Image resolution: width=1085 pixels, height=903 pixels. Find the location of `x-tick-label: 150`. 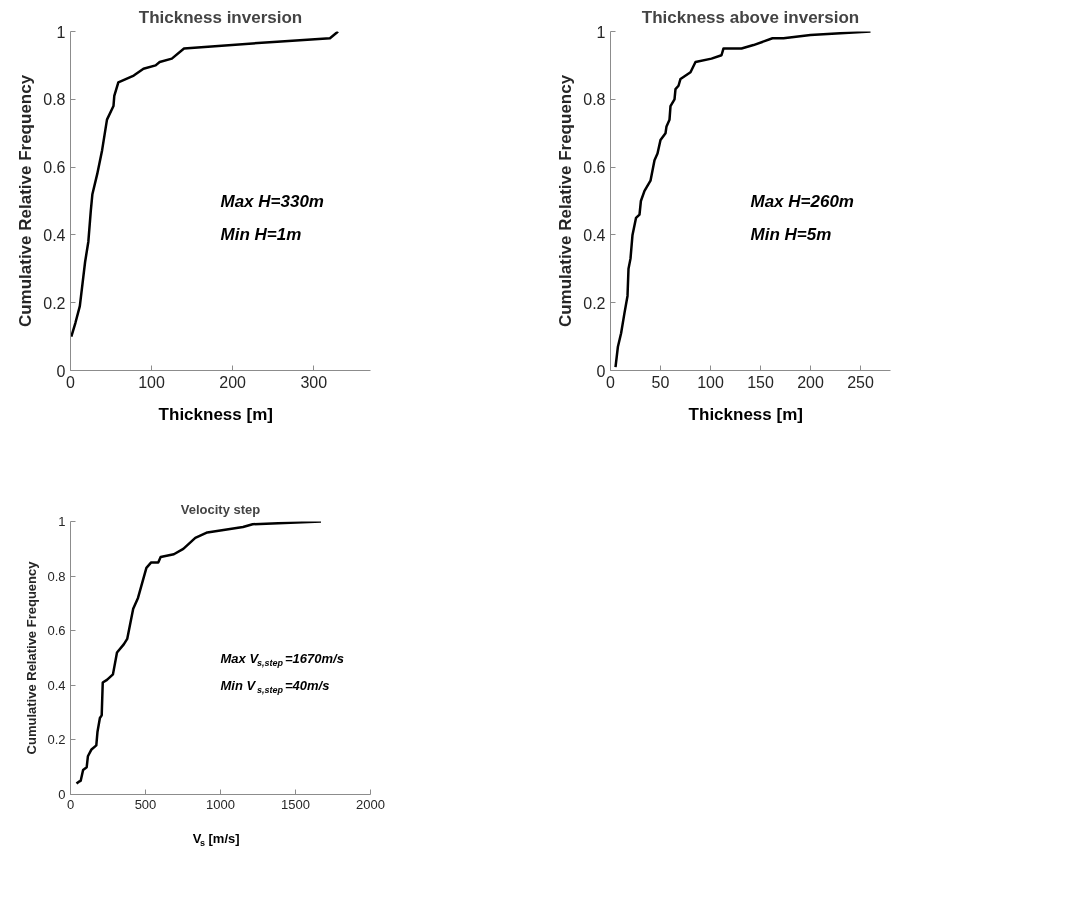

x-tick-label: 150 is located at coordinates (760, 382).